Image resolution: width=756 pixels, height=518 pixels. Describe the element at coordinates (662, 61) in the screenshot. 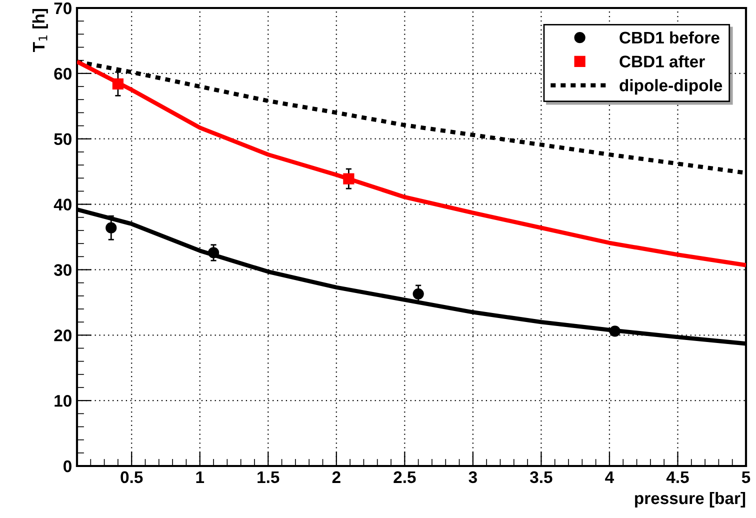

I see `legend-label: CBD1 after` at that location.